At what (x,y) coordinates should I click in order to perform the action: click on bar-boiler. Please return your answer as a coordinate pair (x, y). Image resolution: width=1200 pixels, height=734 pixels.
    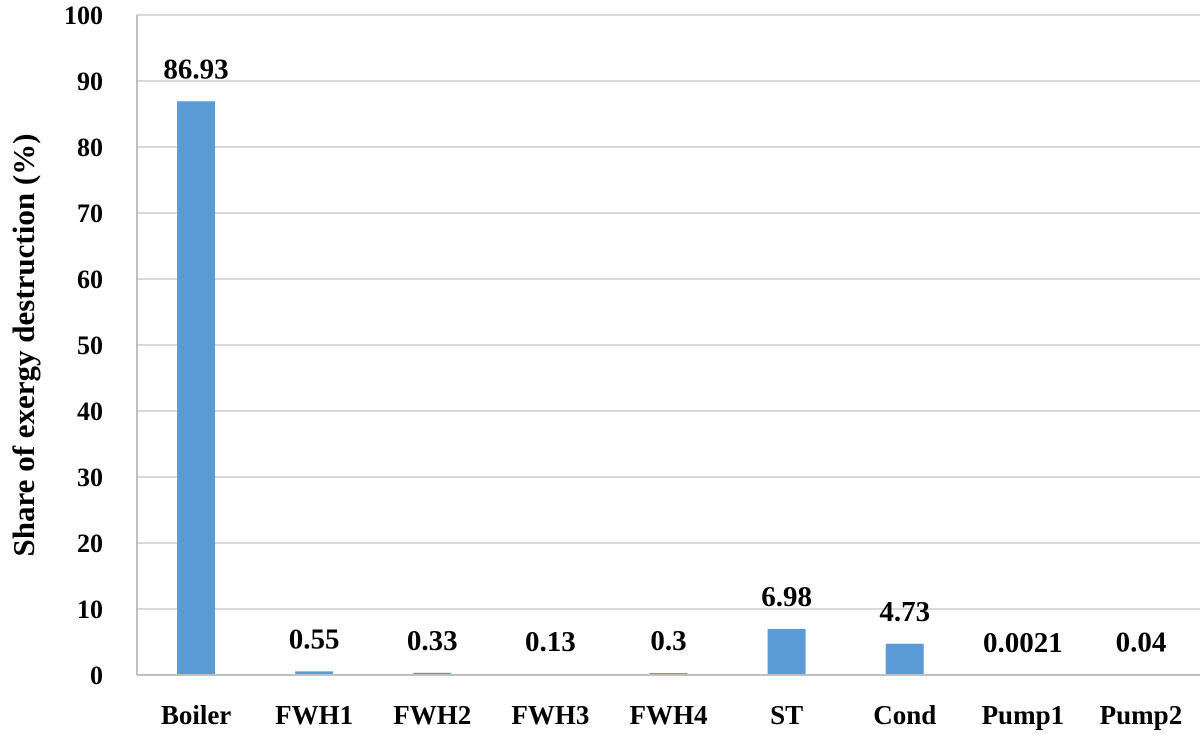
    Looking at the image, I should click on (196, 388).